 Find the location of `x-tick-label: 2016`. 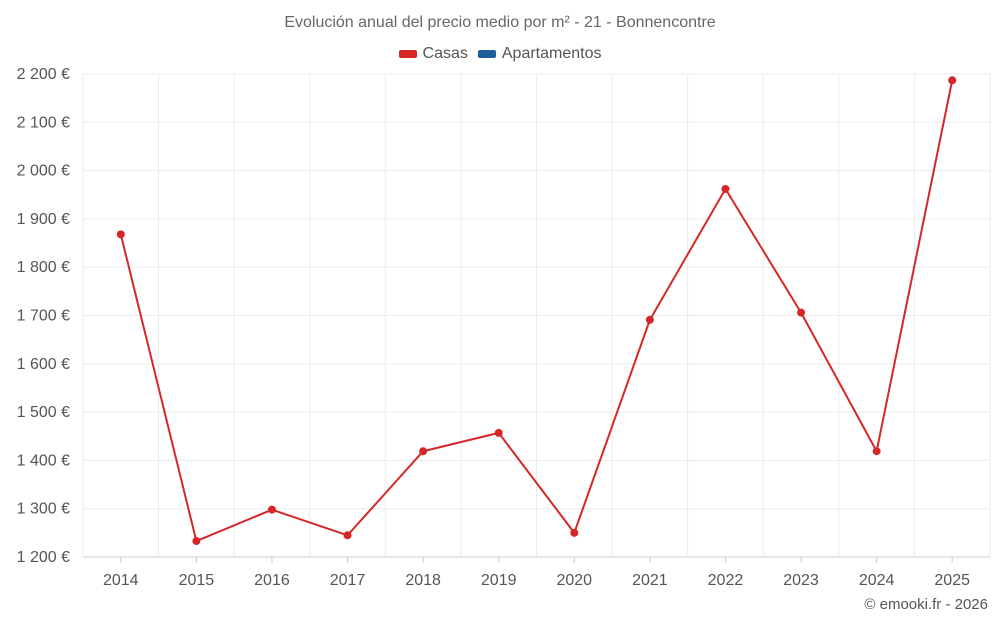

x-tick-label: 2016 is located at coordinates (272, 580).